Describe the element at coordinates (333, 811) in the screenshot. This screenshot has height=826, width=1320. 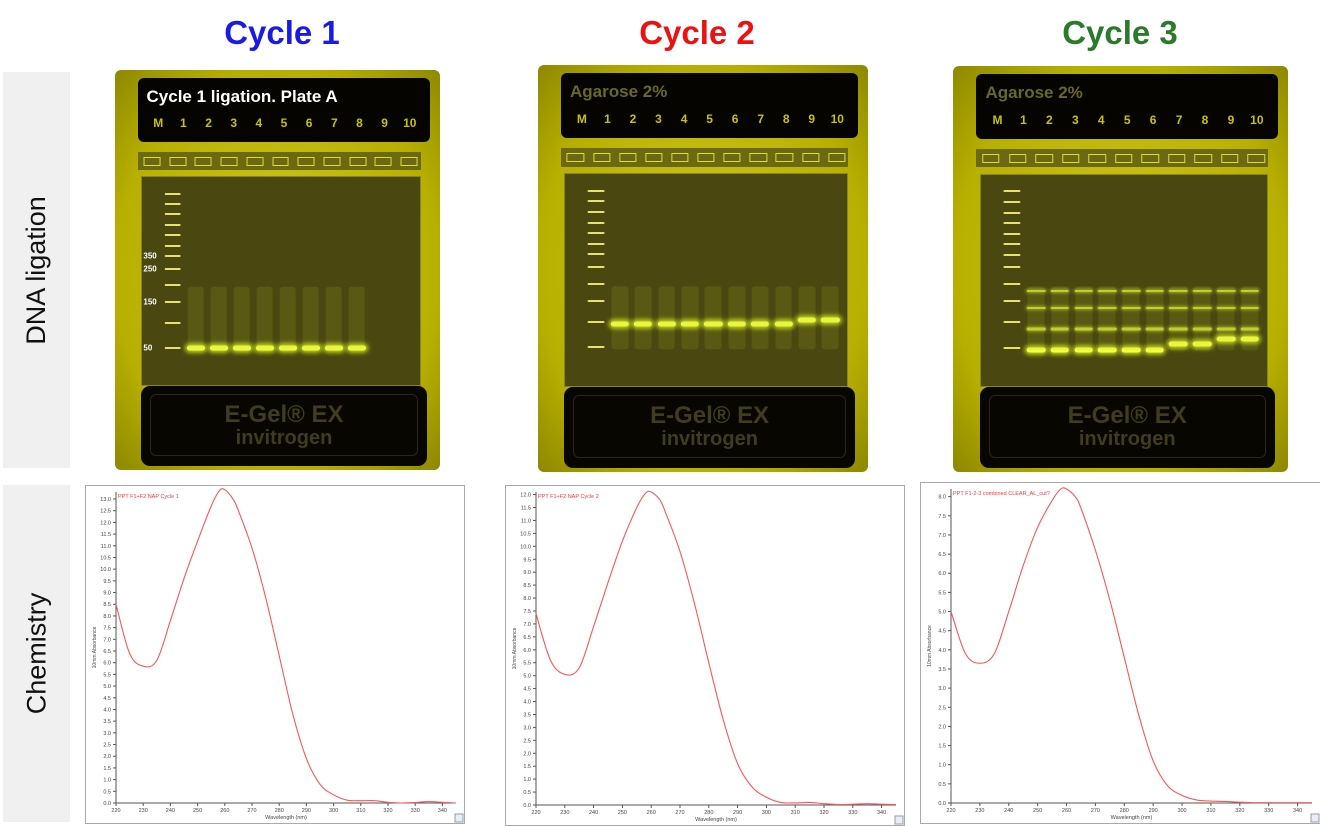
I see `x-tick-label: 300` at that location.